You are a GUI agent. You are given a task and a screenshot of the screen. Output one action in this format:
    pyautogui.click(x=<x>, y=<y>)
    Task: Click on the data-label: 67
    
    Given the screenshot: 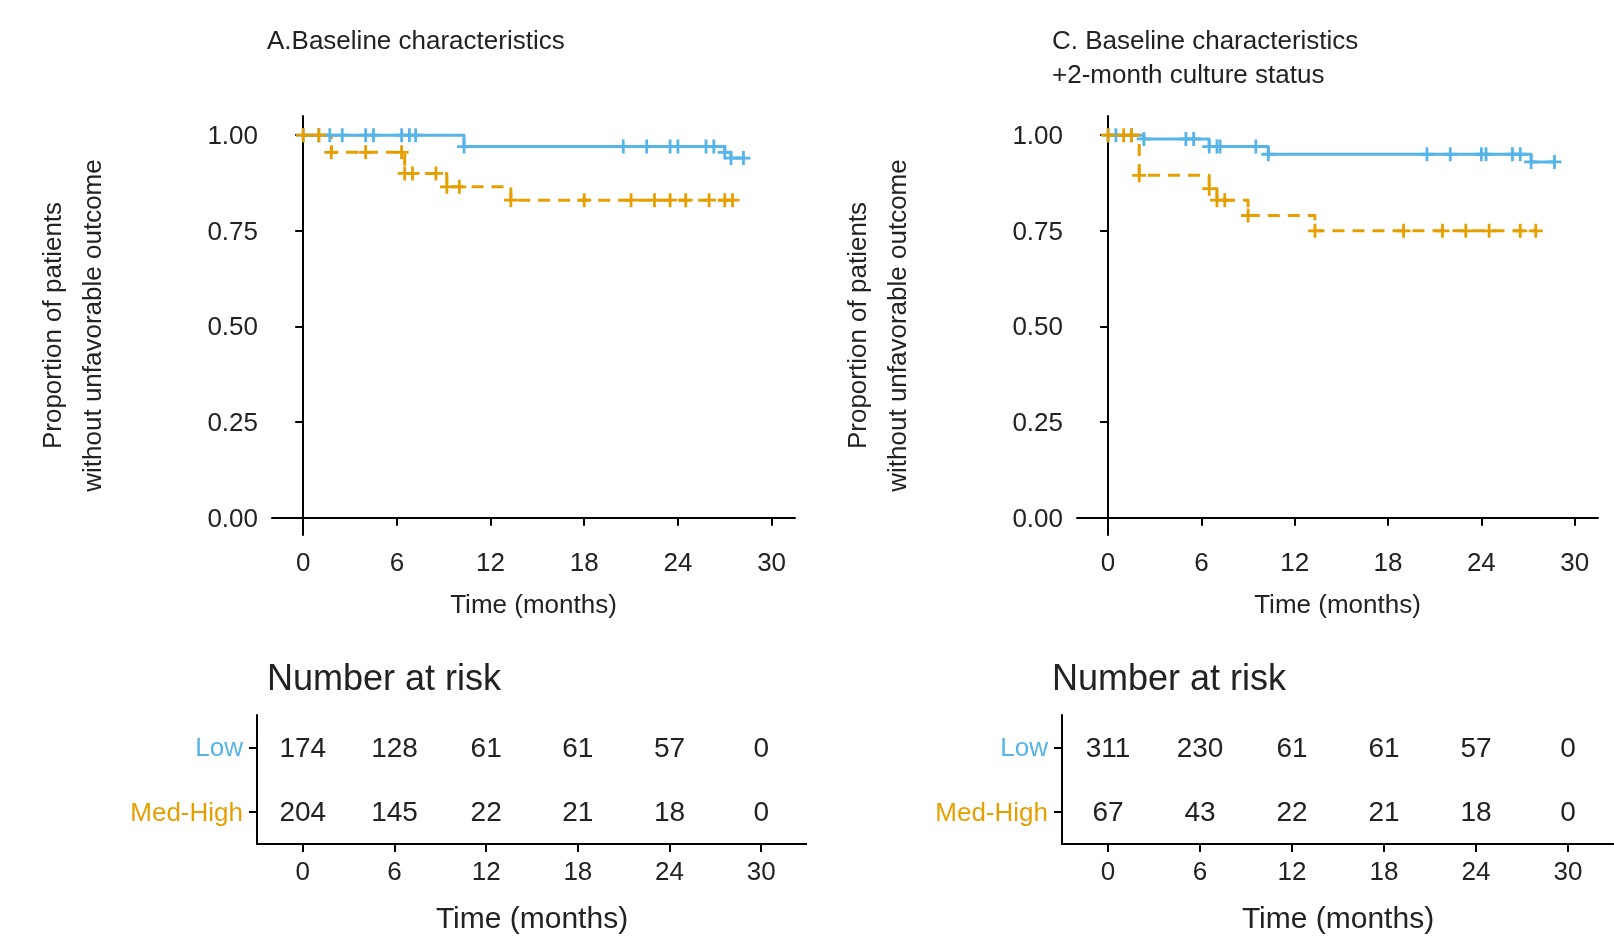 What is the action you would take?
    pyautogui.click(x=1108, y=812)
    